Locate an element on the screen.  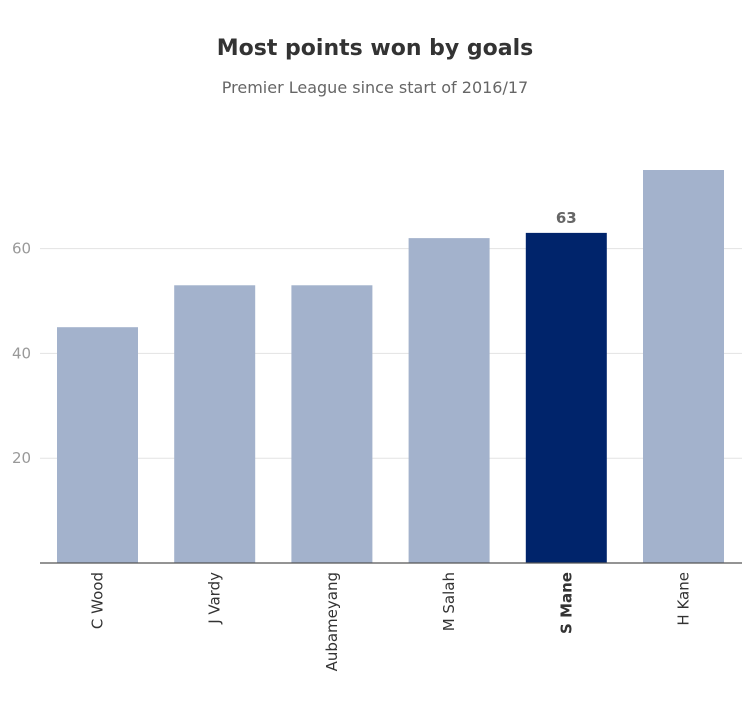
x-tick-label: Aubameyang is located at coordinates (332, 621).